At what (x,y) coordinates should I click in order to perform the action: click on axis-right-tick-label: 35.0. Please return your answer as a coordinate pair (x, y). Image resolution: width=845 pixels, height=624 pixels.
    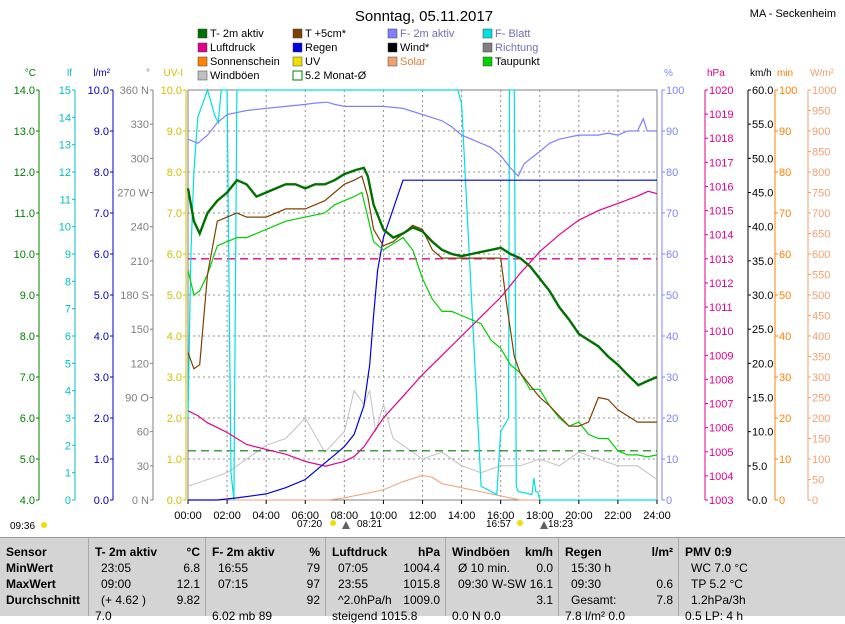
    Looking at the image, I should click on (762, 262).